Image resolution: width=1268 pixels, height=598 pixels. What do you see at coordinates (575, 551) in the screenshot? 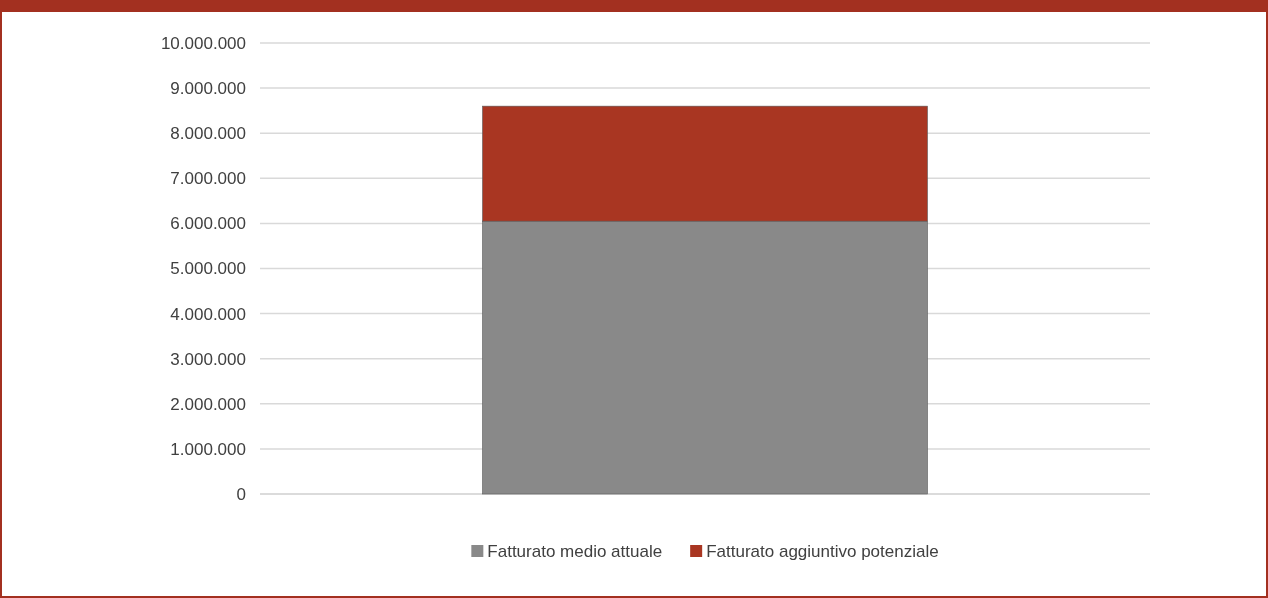
I see `legend-label: Fatturato medio attuale` at bounding box center [575, 551].